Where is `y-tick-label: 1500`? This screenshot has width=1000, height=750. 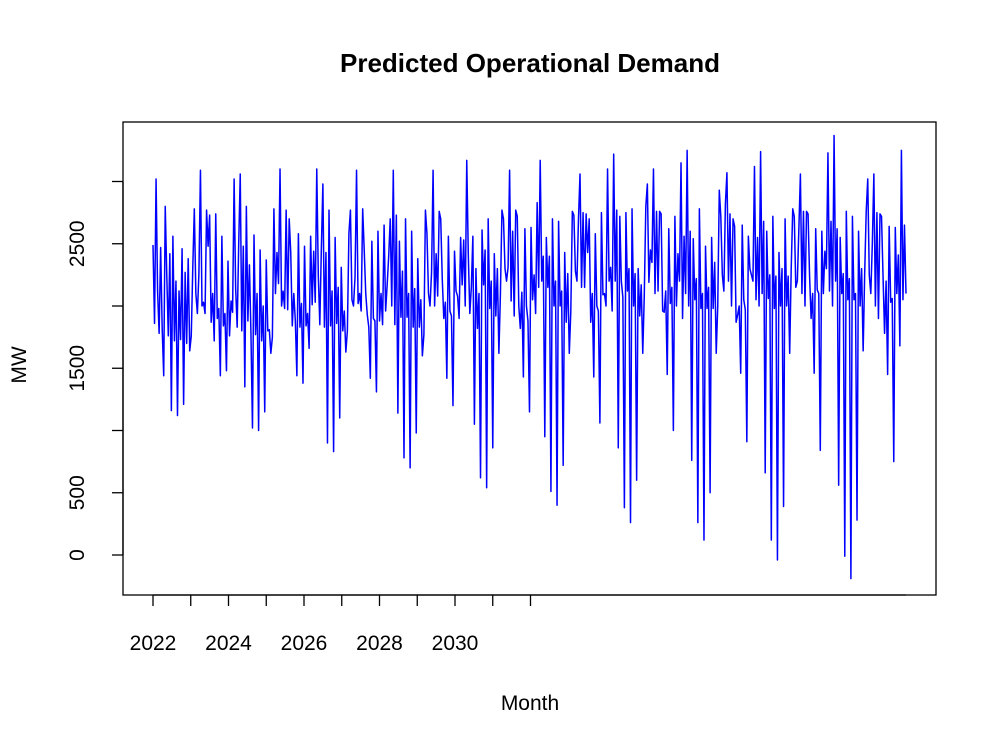
y-tick-label: 1500 is located at coordinates (77, 368).